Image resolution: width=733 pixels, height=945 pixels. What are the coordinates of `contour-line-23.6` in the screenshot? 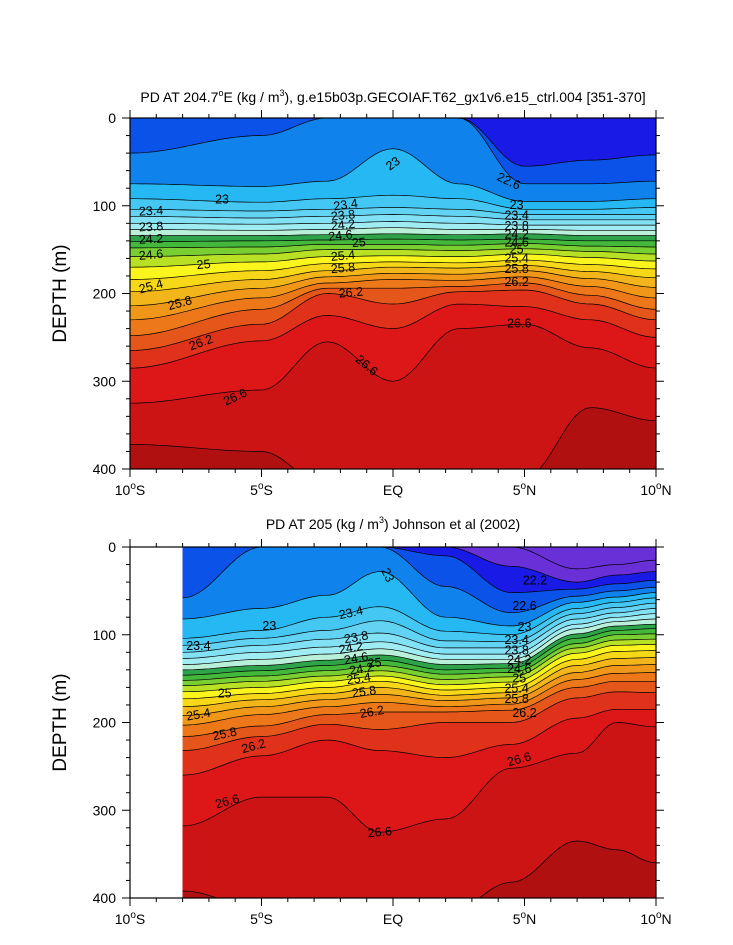 It's located at (419, 630).